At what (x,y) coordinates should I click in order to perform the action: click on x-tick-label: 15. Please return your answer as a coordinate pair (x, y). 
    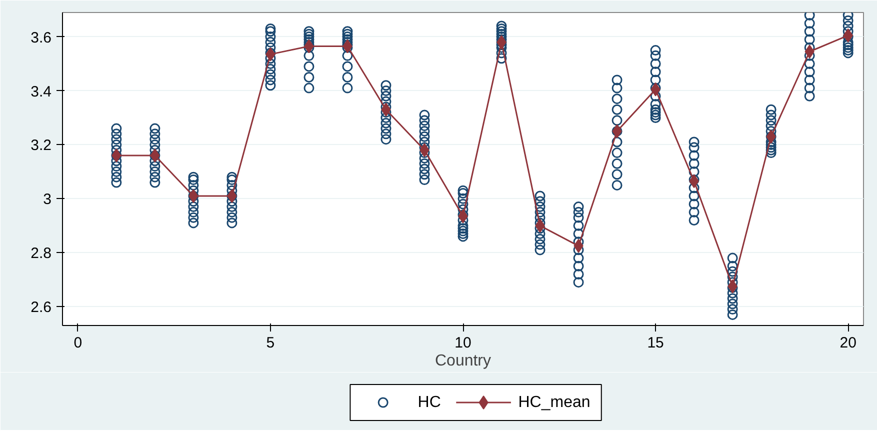
    Looking at the image, I should click on (655, 343).